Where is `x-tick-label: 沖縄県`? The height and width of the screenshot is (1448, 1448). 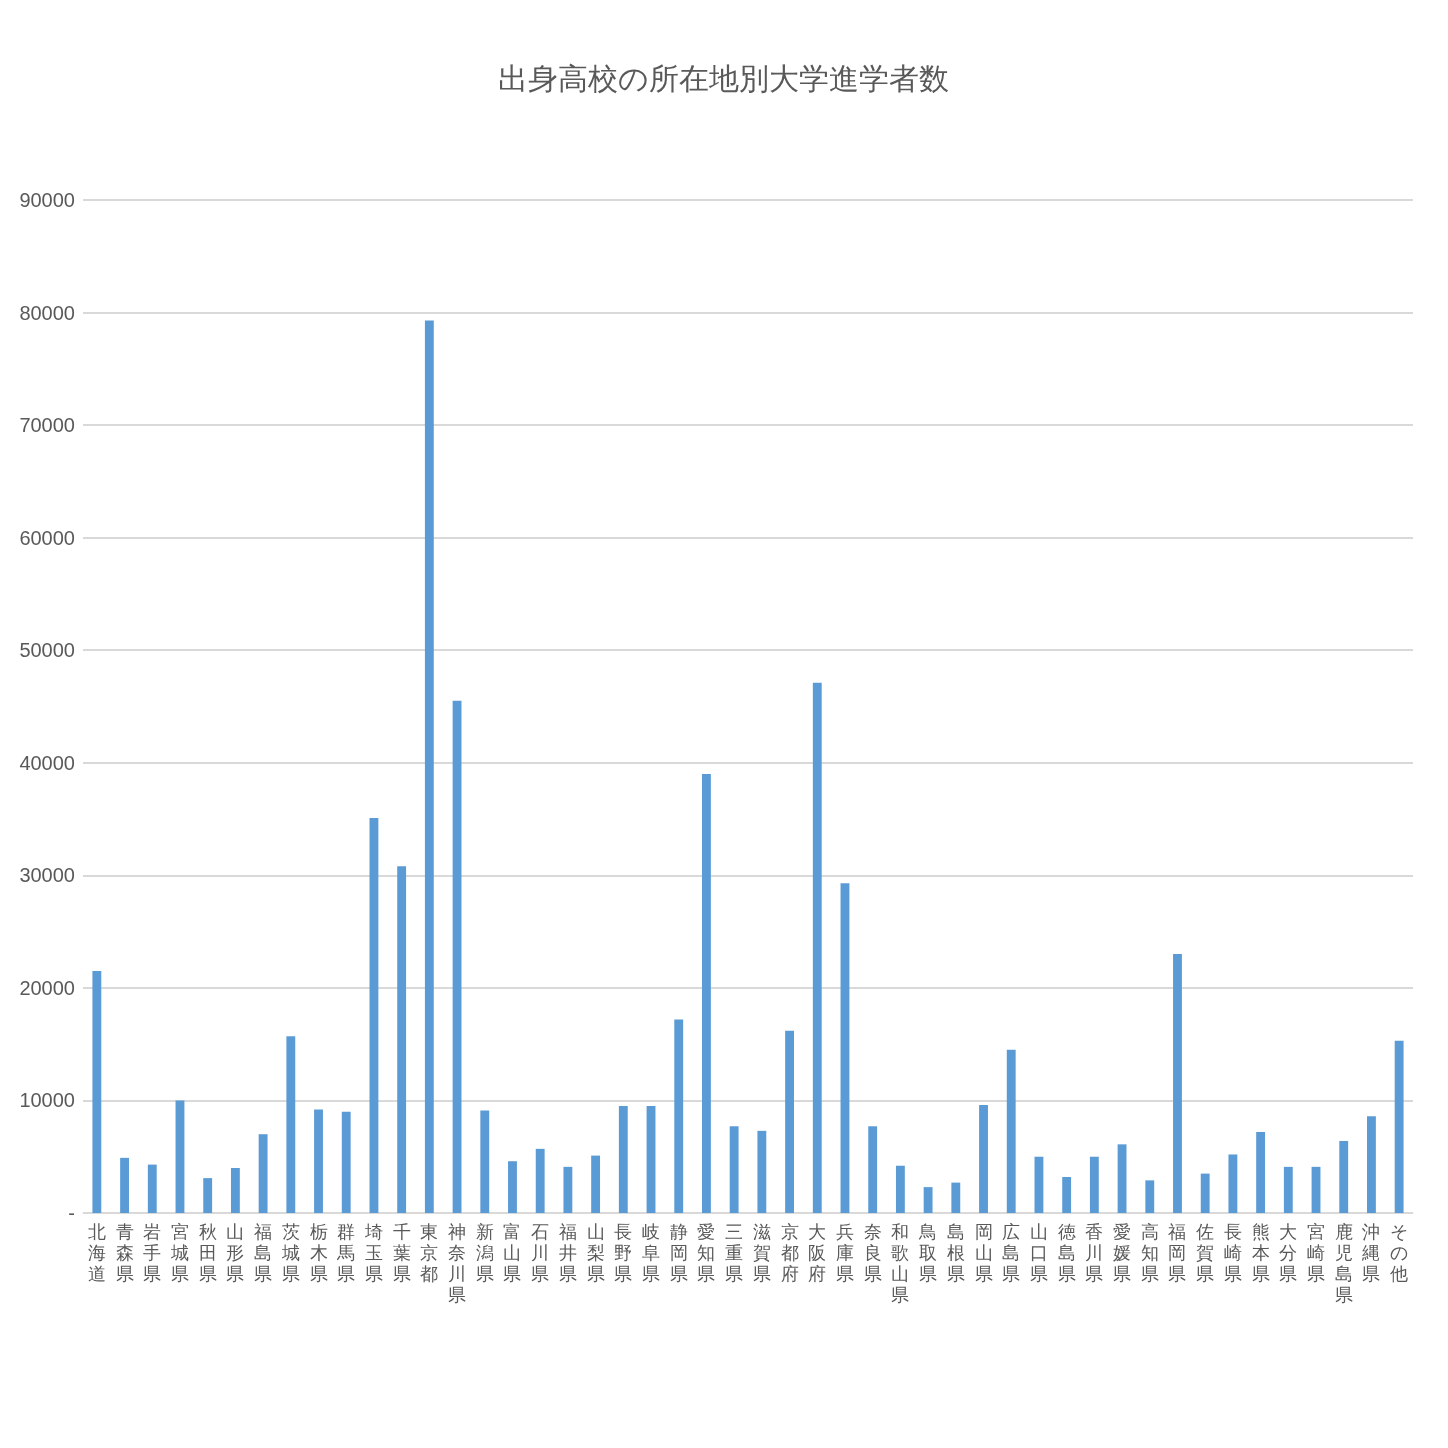
x-tick-label: 沖縄県 is located at coordinates (1371, 1252).